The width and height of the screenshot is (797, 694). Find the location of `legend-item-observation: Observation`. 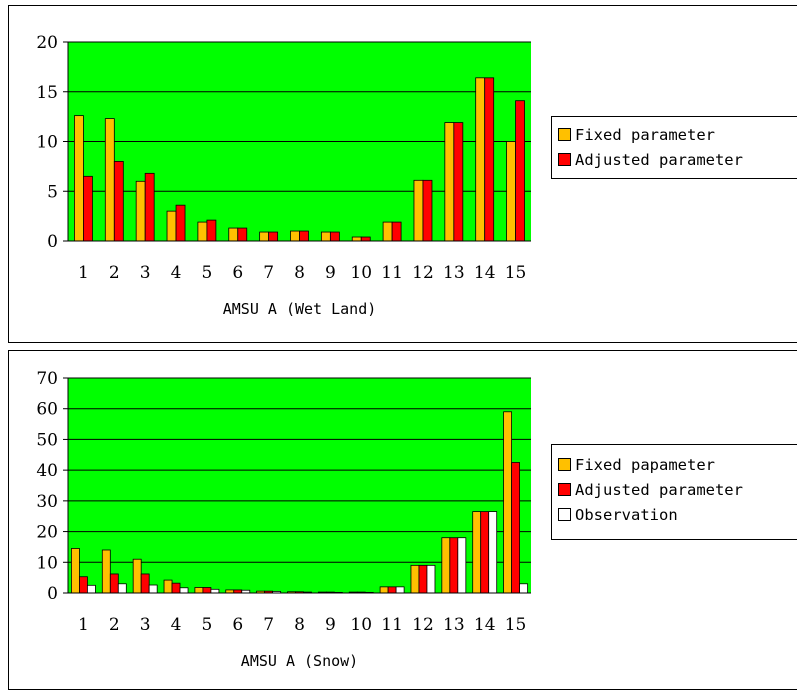

legend-item-observation: Observation is located at coordinates (674, 514).